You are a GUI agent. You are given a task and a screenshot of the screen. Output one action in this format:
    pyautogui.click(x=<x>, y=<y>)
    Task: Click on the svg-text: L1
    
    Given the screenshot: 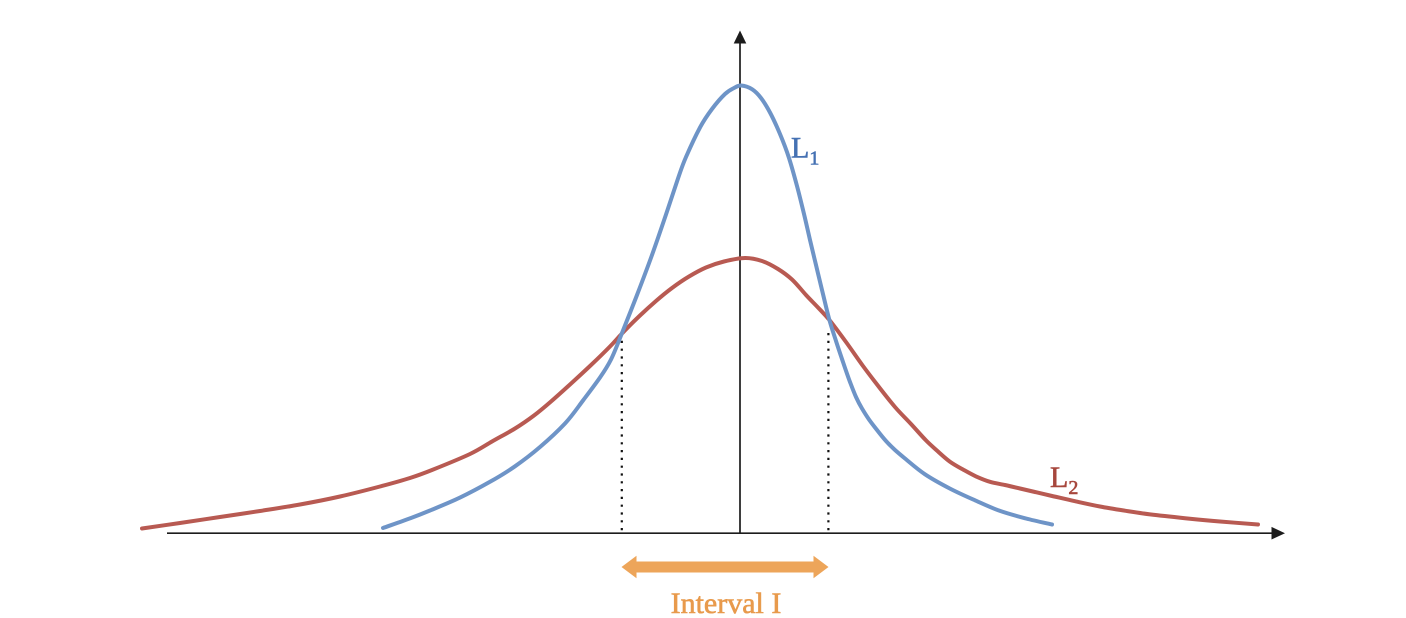 What is the action you would take?
    pyautogui.click(x=805, y=151)
    